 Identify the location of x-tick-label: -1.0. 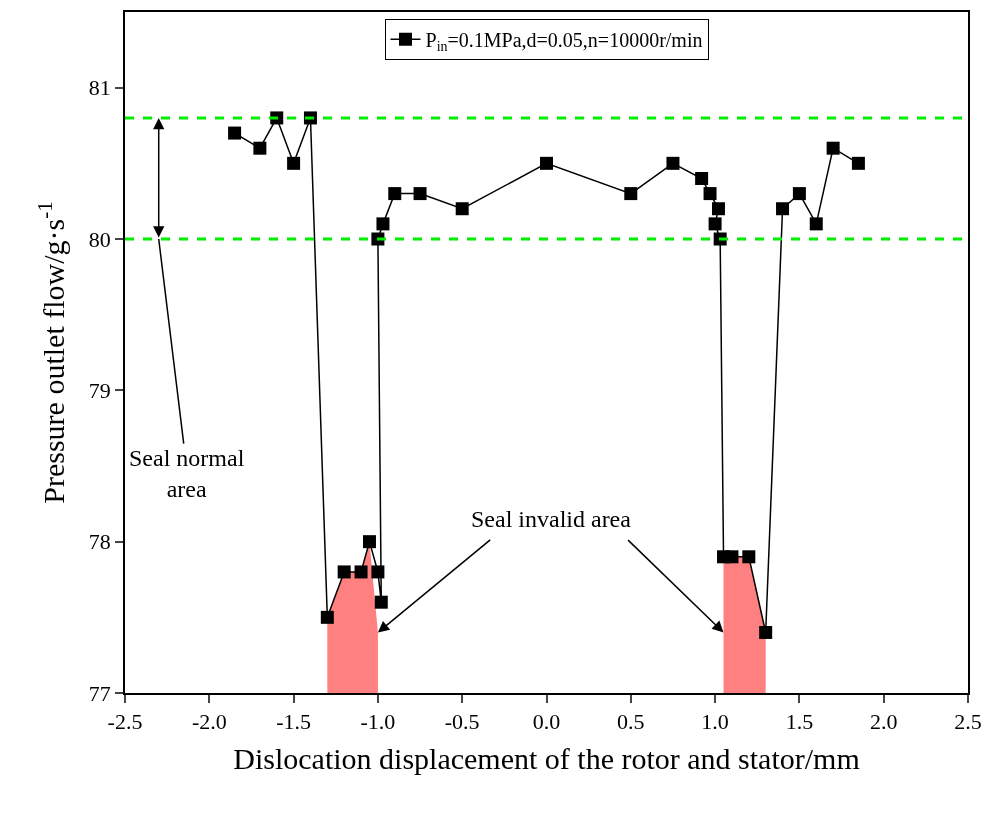
(378, 722).